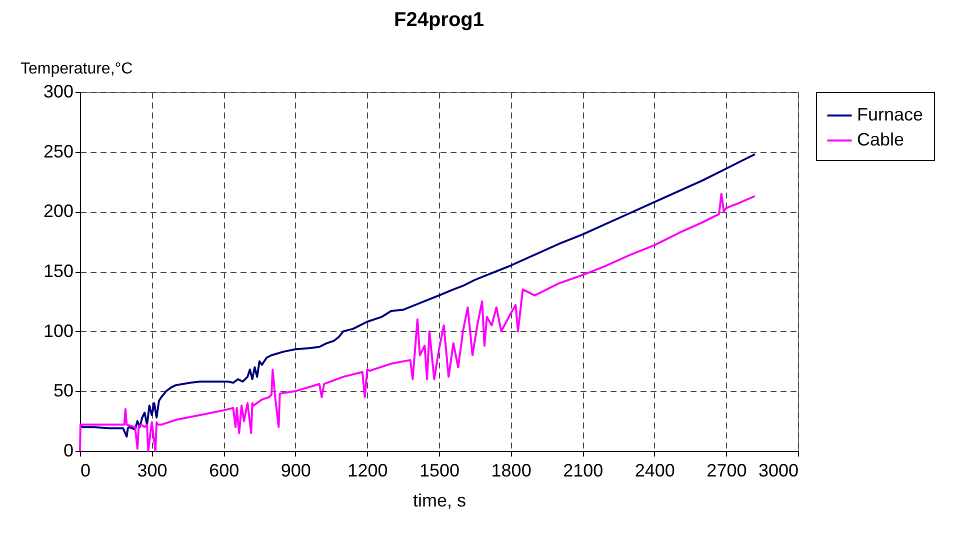 The width and height of the screenshot is (963, 539). What do you see at coordinates (368, 470) in the screenshot?
I see `x-tick-label: 1200` at bounding box center [368, 470].